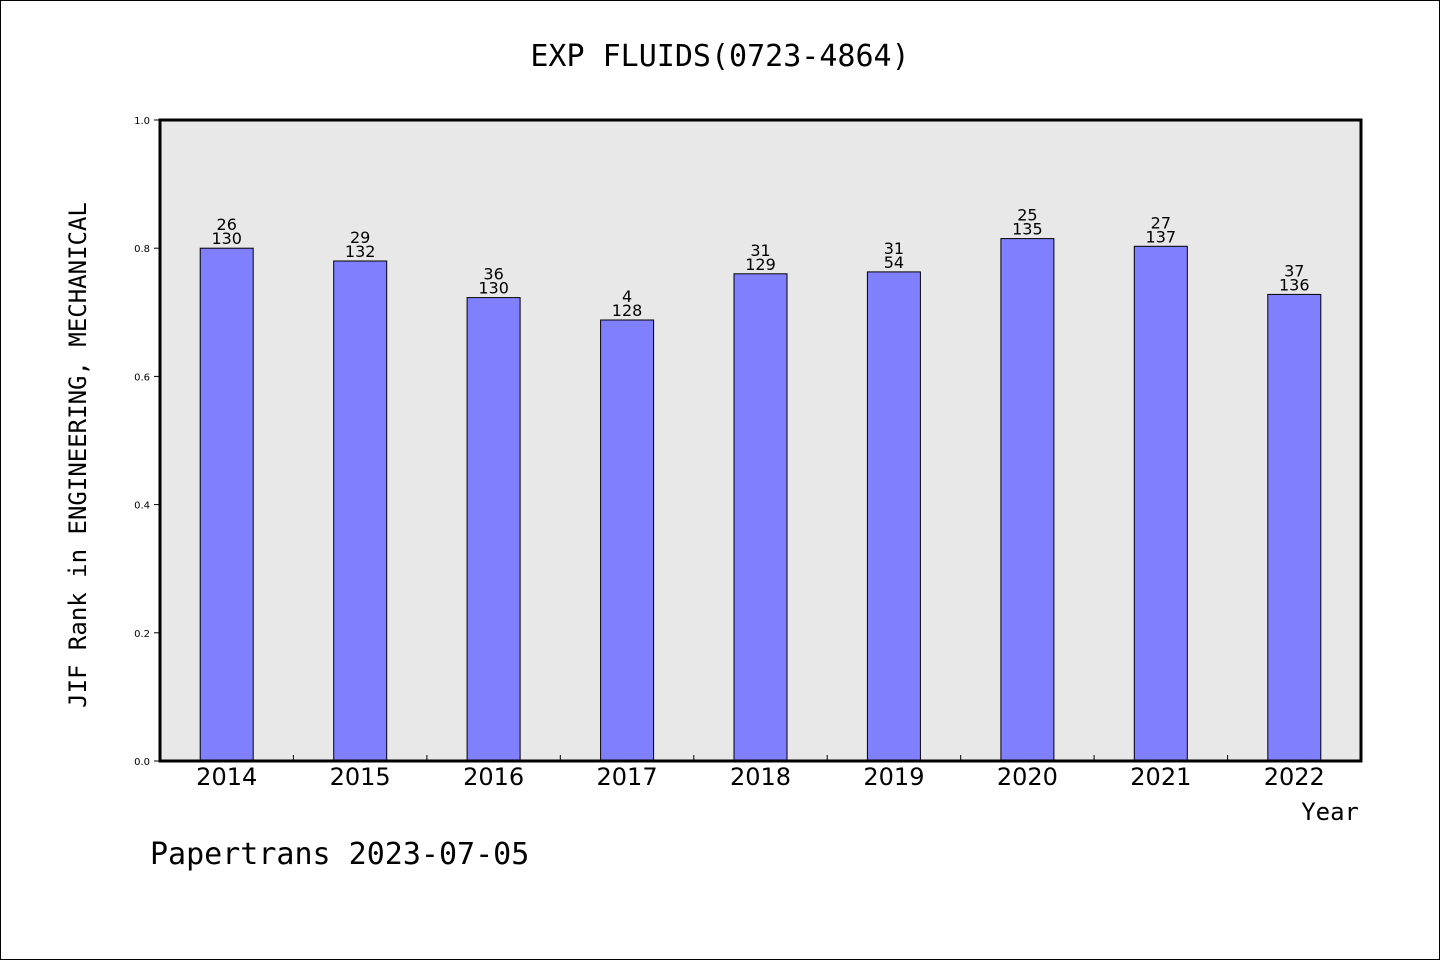 This screenshot has width=1440, height=960. Describe the element at coordinates (360, 237) in the screenshot. I see `rank-label-2015: 29` at that location.